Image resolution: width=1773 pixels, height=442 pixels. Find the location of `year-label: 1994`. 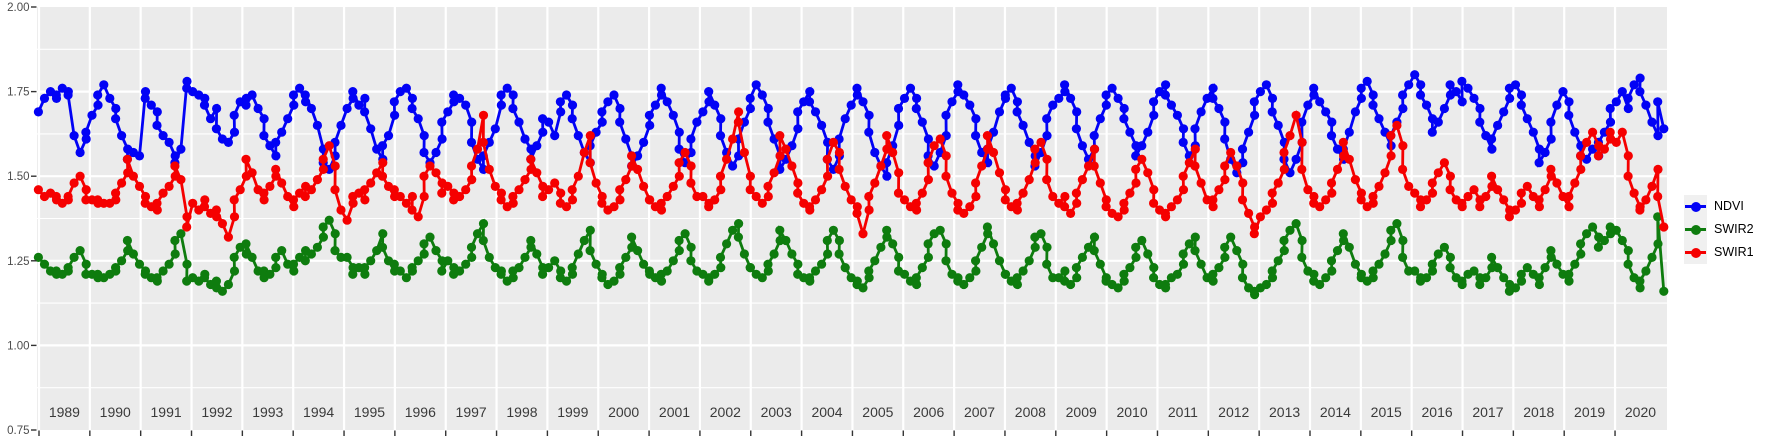

year-label: 1994 is located at coordinates (318, 412).